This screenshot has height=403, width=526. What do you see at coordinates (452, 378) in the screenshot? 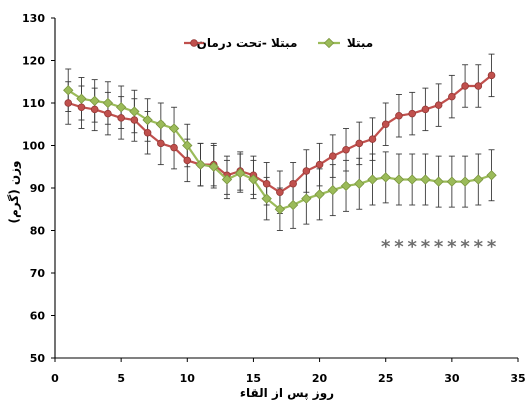
I see `x-tick-label: 30` at bounding box center [452, 378].